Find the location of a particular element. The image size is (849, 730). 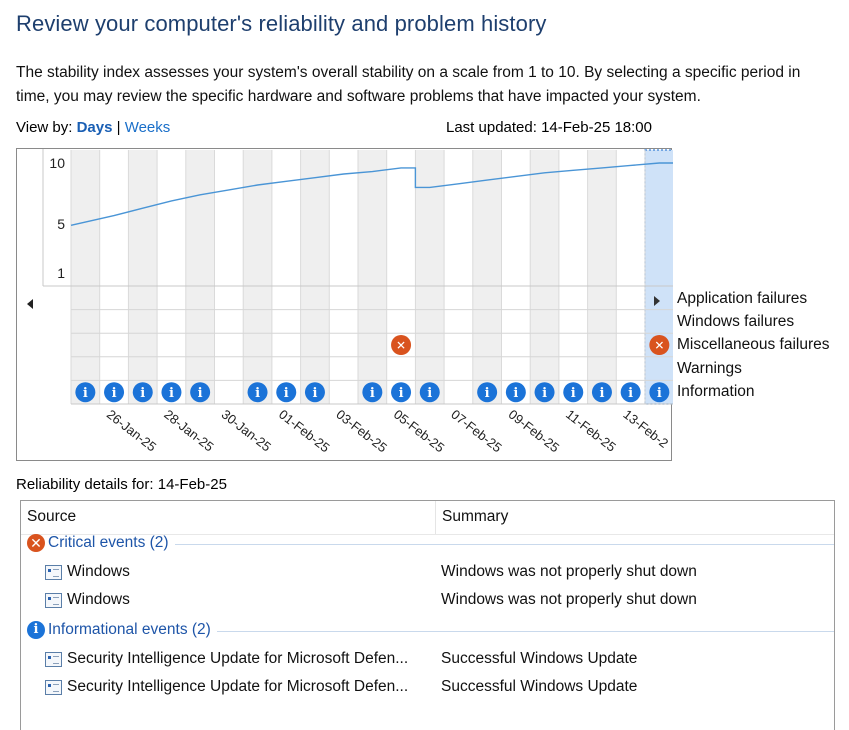

column-header-source: Source is located at coordinates (52, 516).